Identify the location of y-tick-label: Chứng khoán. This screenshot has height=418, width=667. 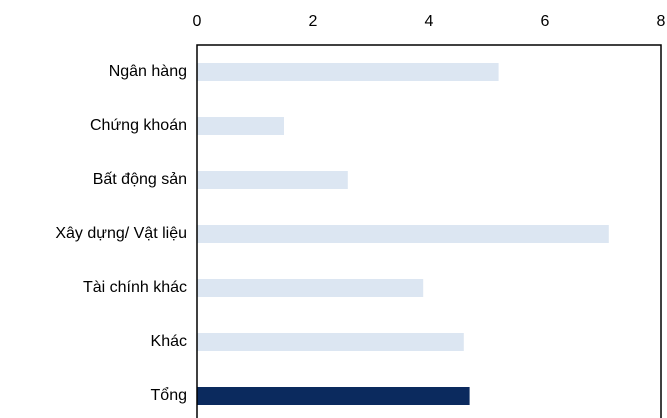
(138, 125).